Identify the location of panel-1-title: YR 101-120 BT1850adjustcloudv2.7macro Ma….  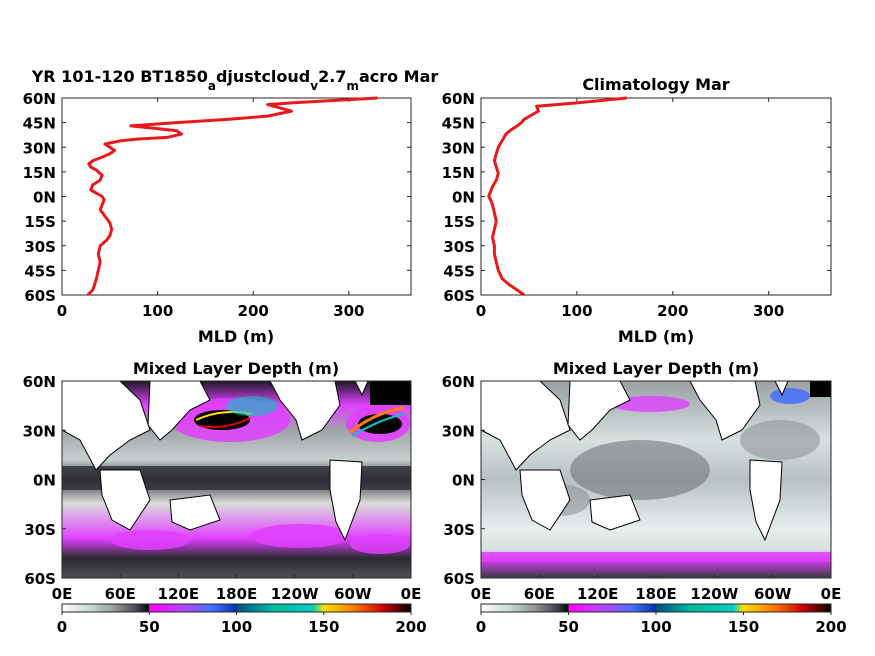
(235, 80).